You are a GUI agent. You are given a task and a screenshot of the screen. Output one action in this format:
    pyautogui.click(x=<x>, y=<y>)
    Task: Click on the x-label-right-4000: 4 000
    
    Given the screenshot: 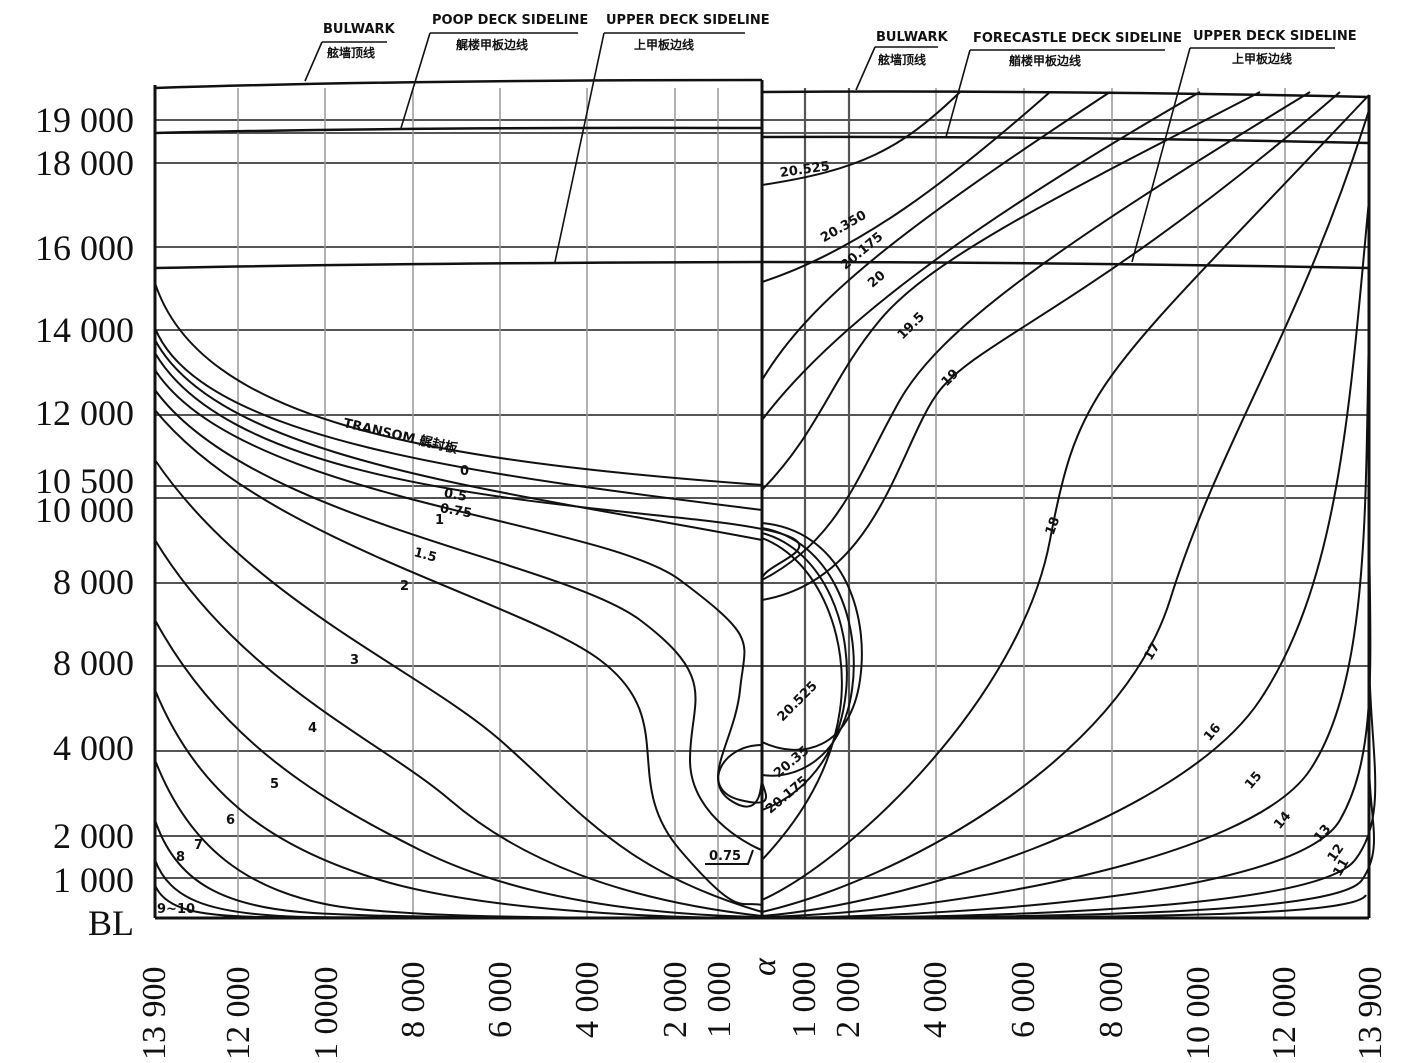 What is the action you would take?
    pyautogui.click(x=935, y=1000)
    